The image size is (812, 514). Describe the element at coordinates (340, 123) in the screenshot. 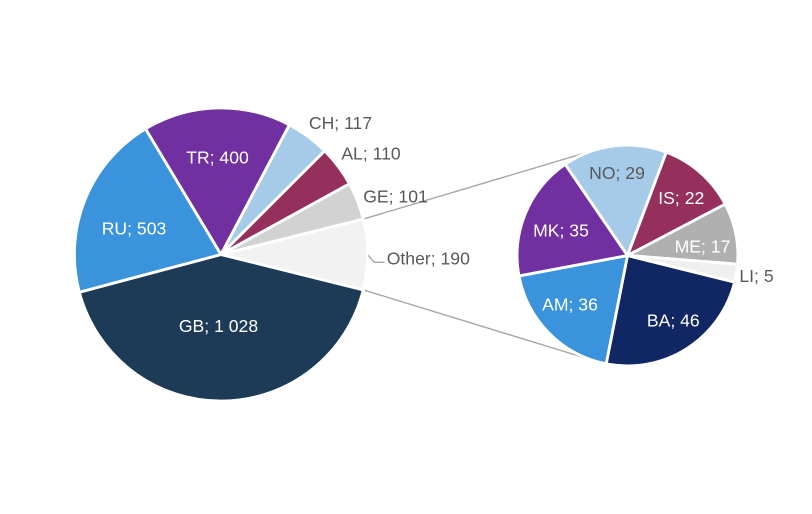

I see `svg-text: CH; 117` at that location.